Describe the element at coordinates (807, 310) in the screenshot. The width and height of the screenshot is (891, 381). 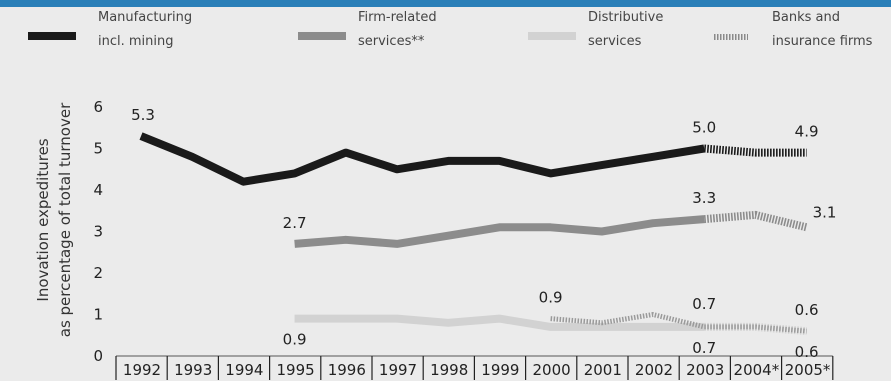
I see `data-label-12: 0.6` at that location.